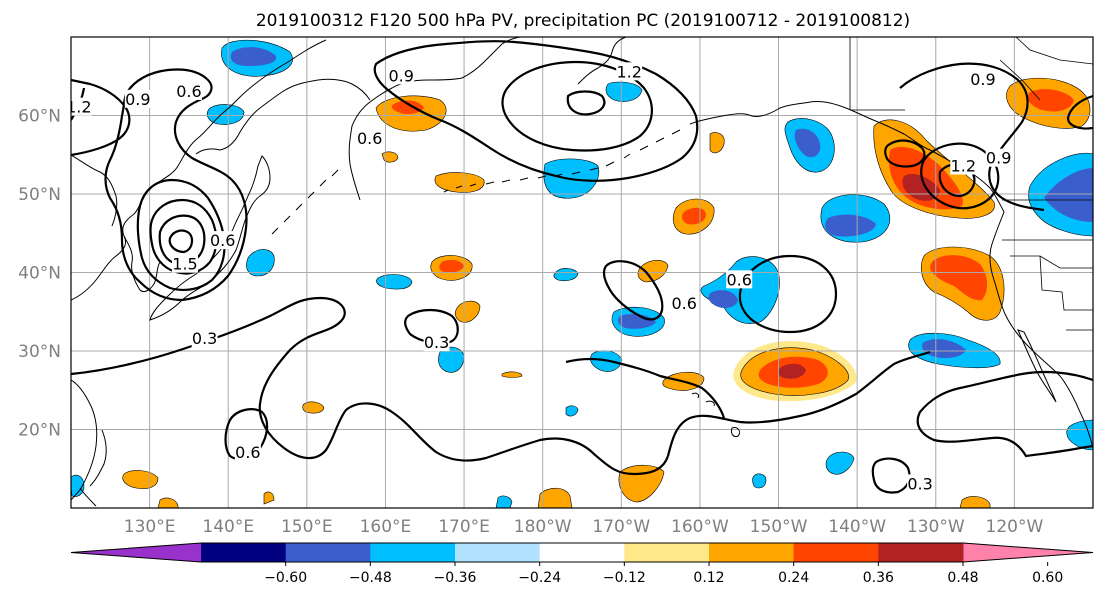 Image resolution: width=1105 pixels, height=601 pixels. What do you see at coordinates (602, 61) in the screenshot?
I see `alaska-west-coast` at bounding box center [602, 61].